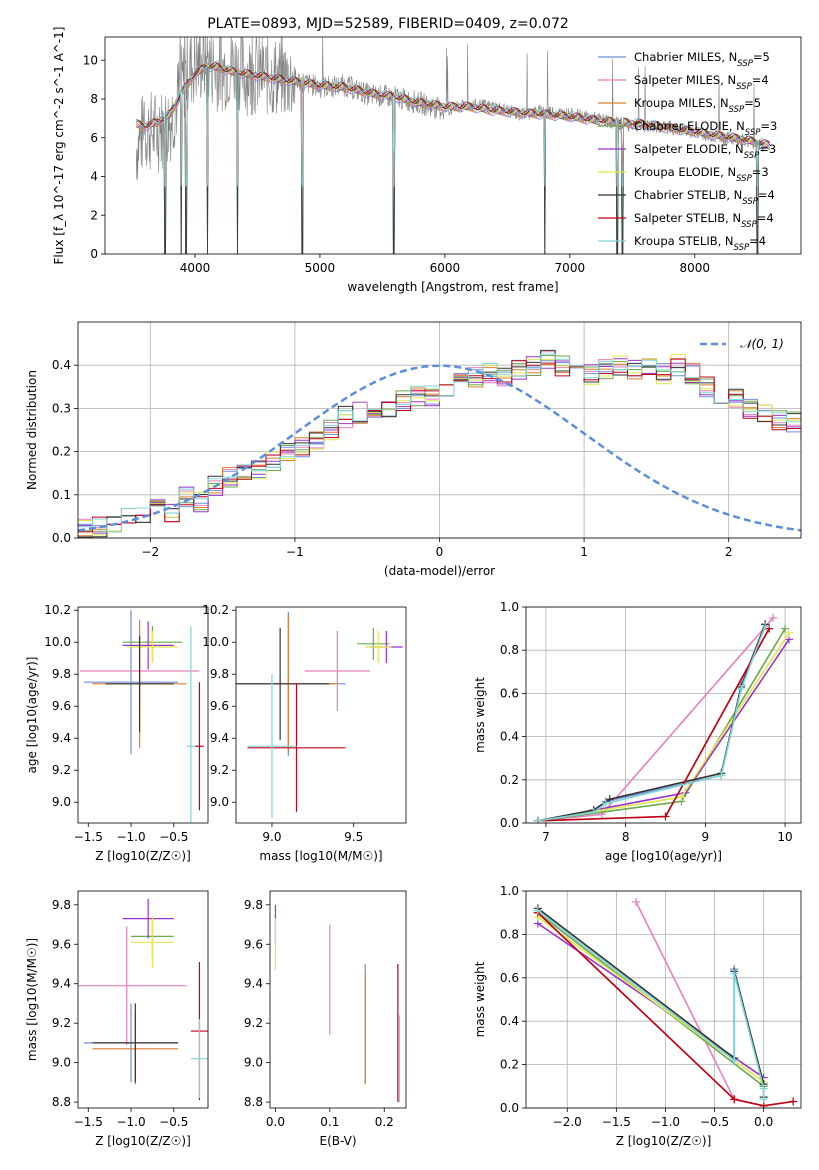 The width and height of the screenshot is (819, 1170). I want to click on x-tick-label: 9, so click(706, 837).